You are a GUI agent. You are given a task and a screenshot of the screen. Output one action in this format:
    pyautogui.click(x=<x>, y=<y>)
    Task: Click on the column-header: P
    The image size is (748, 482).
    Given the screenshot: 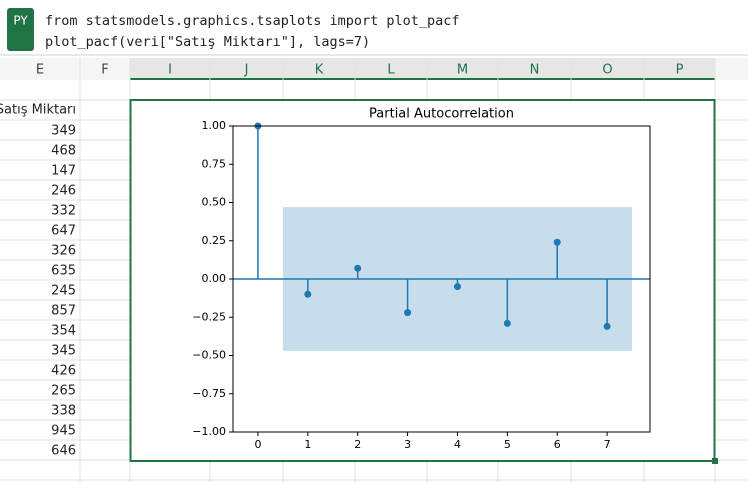 What is the action you would take?
    pyautogui.click(x=680, y=70)
    